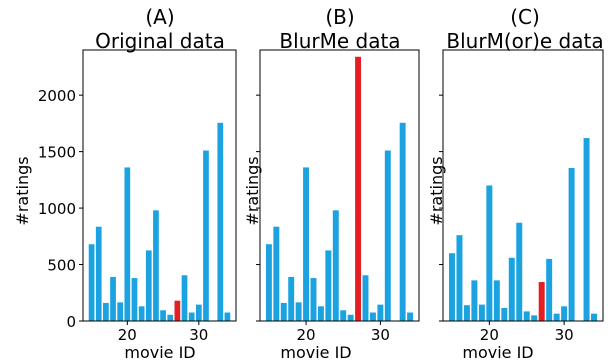 Image resolution: width=615 pixels, height=362 pixels. What do you see at coordinates (339, 17) in the screenshot?
I see `panel-title: (B)` at bounding box center [339, 17].